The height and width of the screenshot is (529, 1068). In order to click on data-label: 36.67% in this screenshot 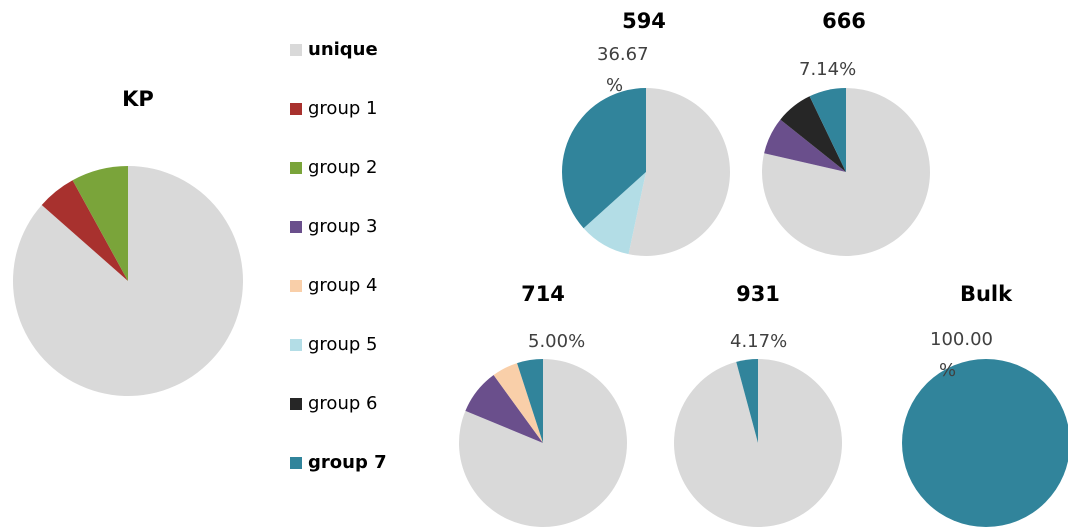, I will do `click(623, 70)`.